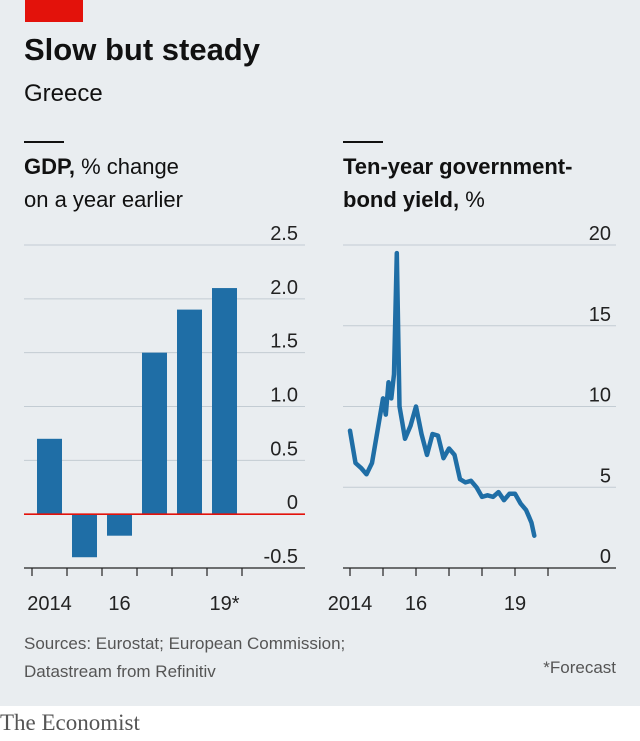  I want to click on gdp-x-tick-label: 19*, so click(224, 604).